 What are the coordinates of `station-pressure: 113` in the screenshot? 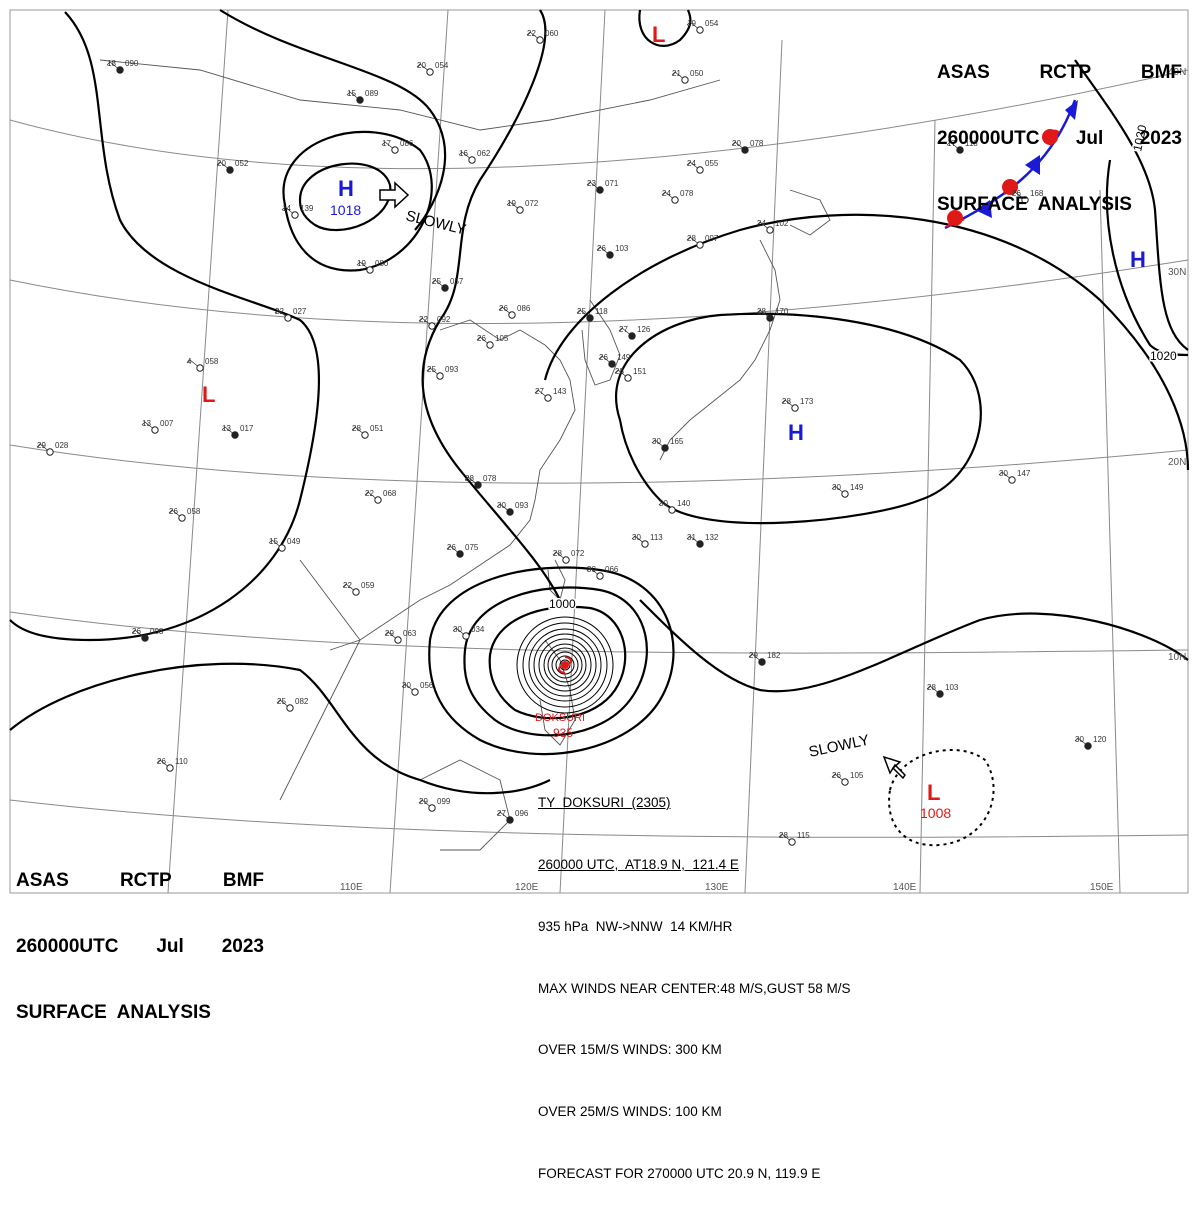 It's located at (656, 537).